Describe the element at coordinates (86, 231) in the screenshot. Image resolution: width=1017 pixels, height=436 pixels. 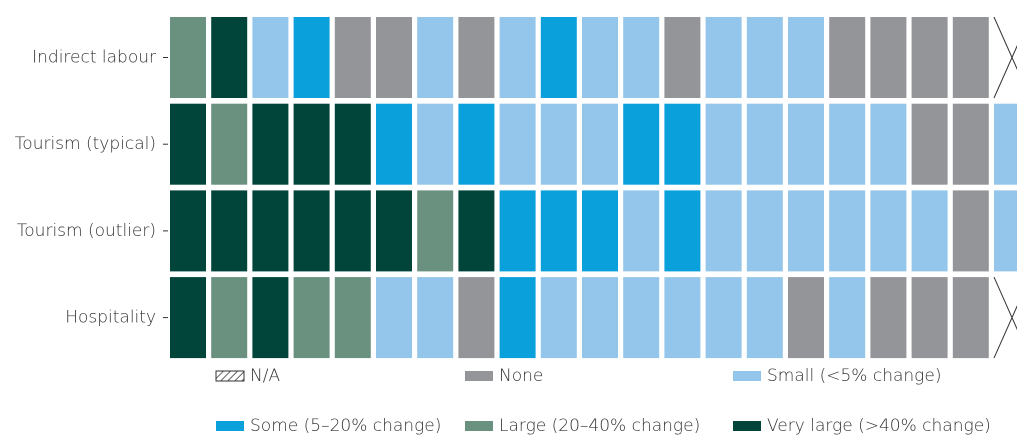
I see `row-label: Tourism (outlier)` at that location.